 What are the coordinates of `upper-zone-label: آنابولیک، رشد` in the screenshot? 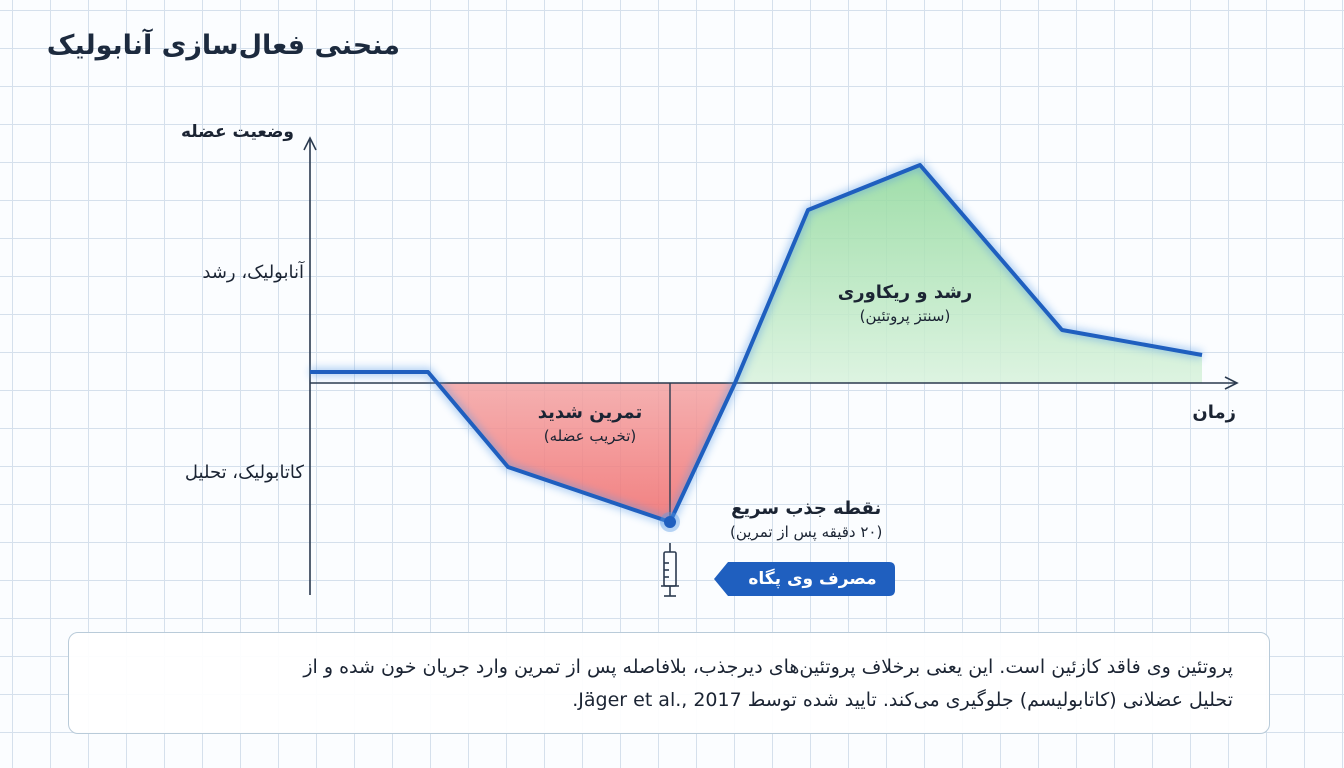 It's located at (253, 272).